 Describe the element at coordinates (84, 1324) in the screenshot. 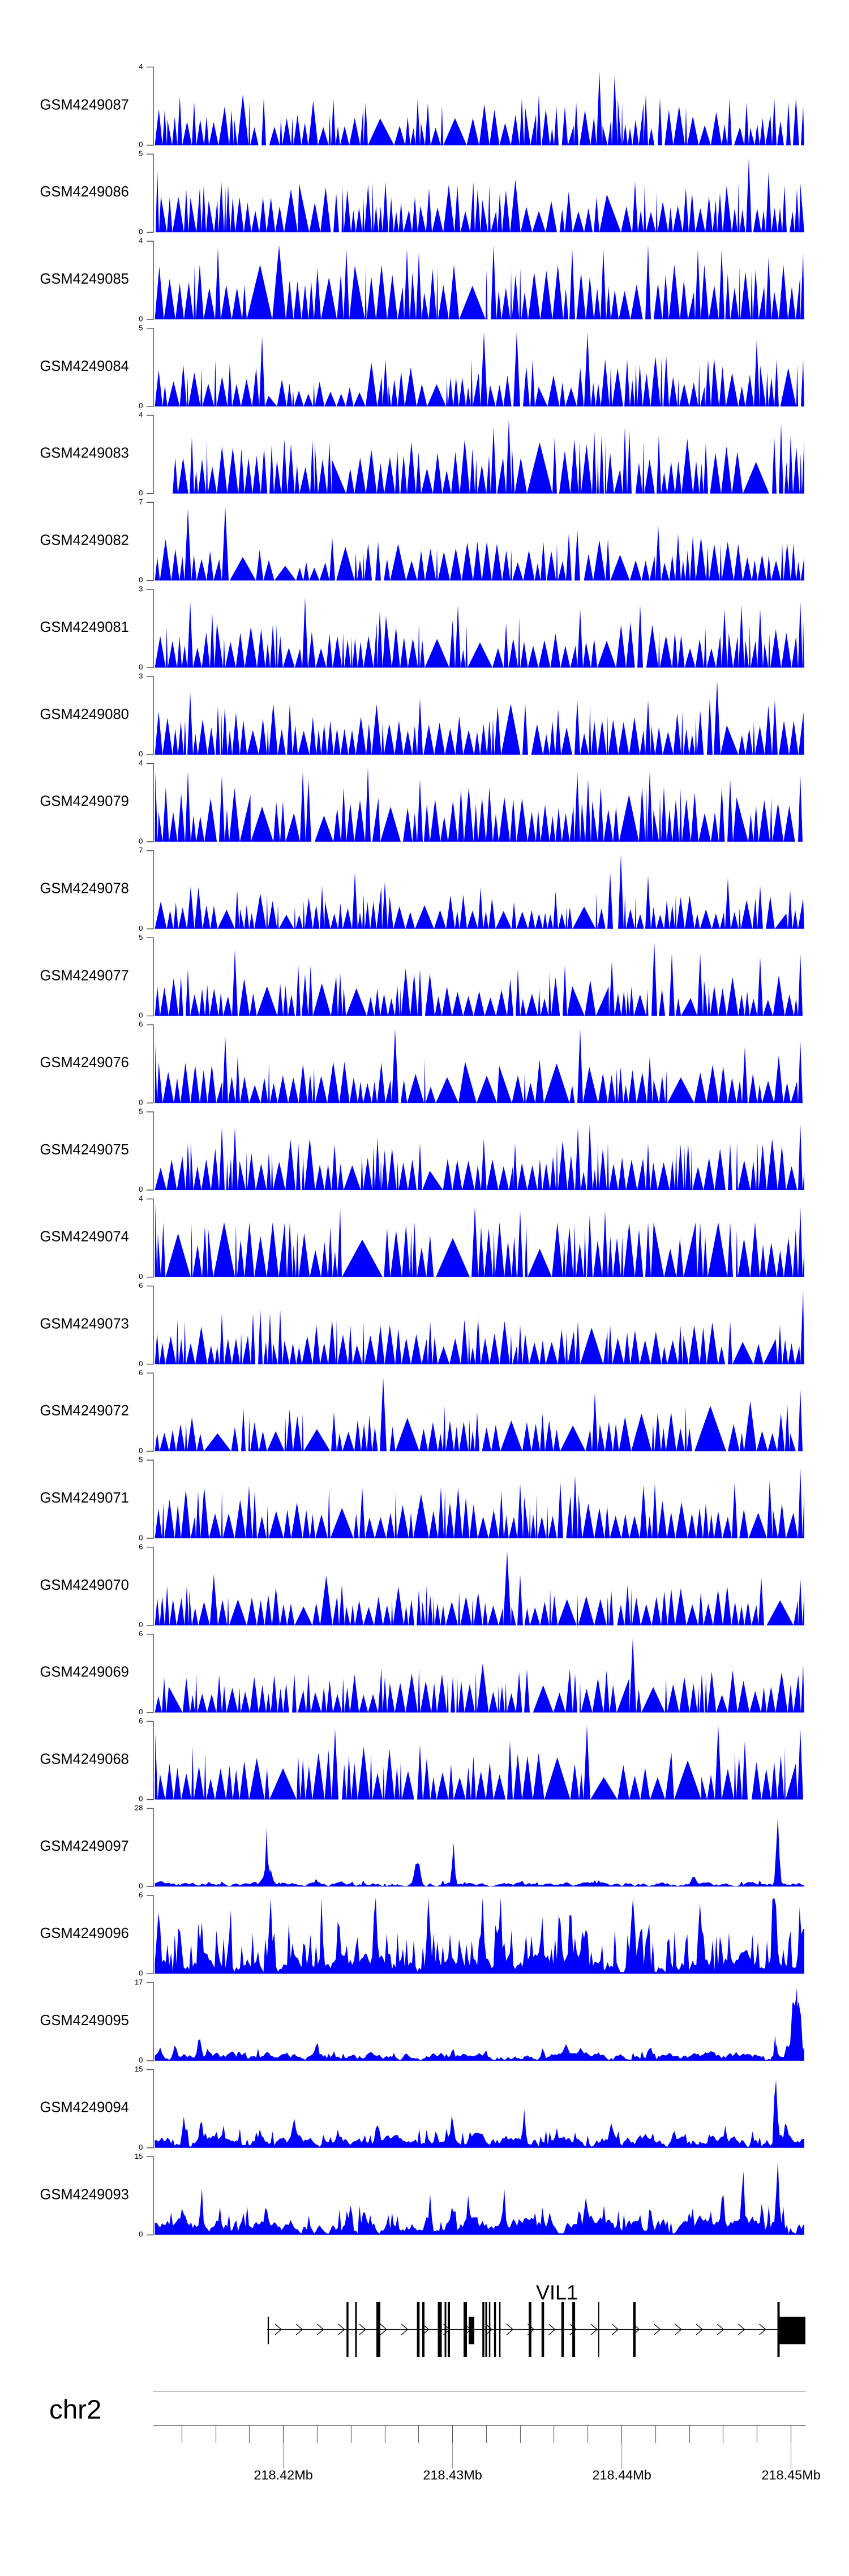

I see `svg-text: GSM4249073` at that location.